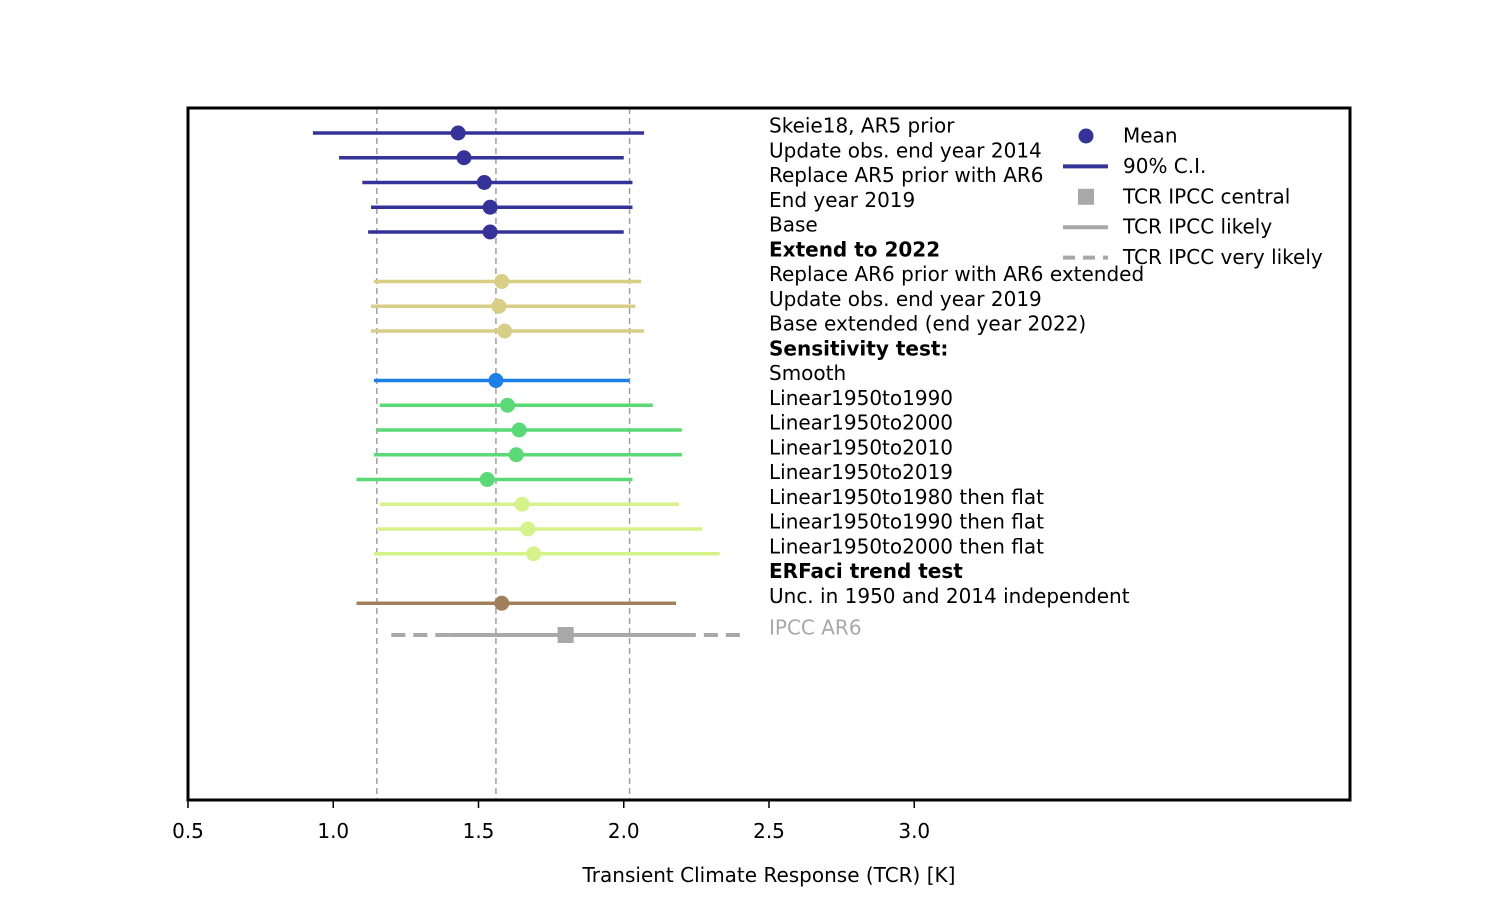 This screenshot has width=1500, height=900. Describe the element at coordinates (1206, 196) in the screenshot. I see `legend-label: TCR IPCC central` at that location.